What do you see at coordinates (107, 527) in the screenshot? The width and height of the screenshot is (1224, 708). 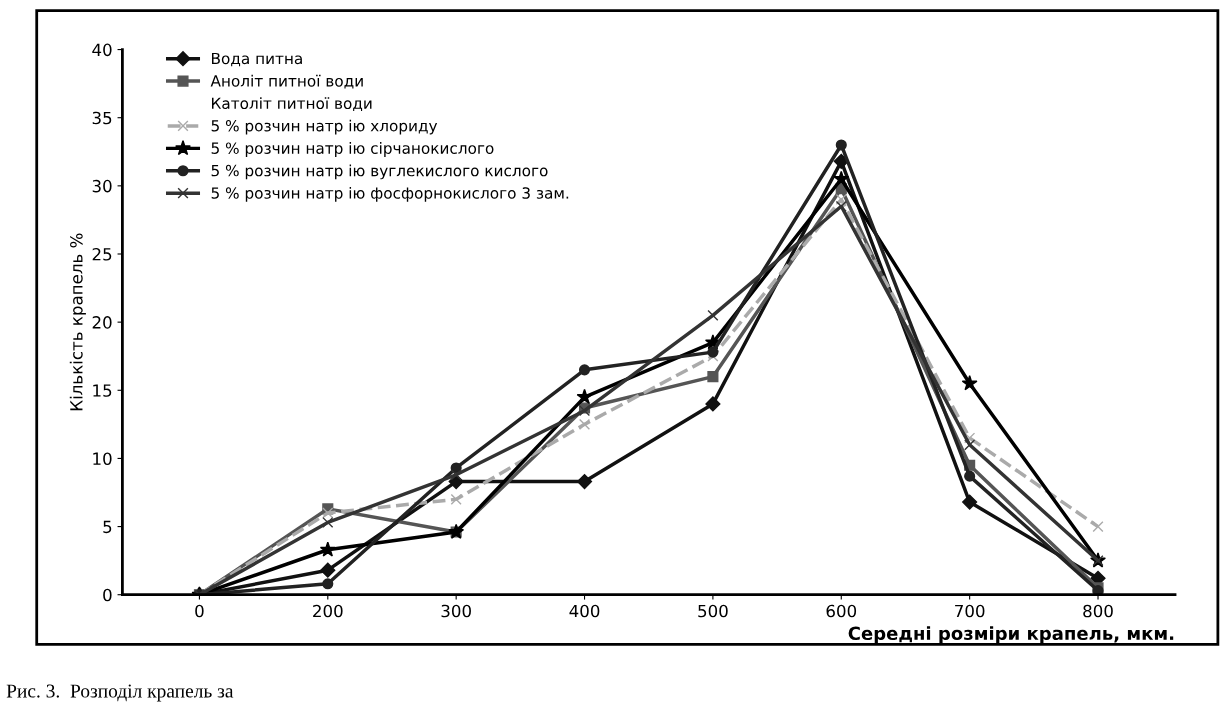 I see `y-tick-label: 5` at bounding box center [107, 527].